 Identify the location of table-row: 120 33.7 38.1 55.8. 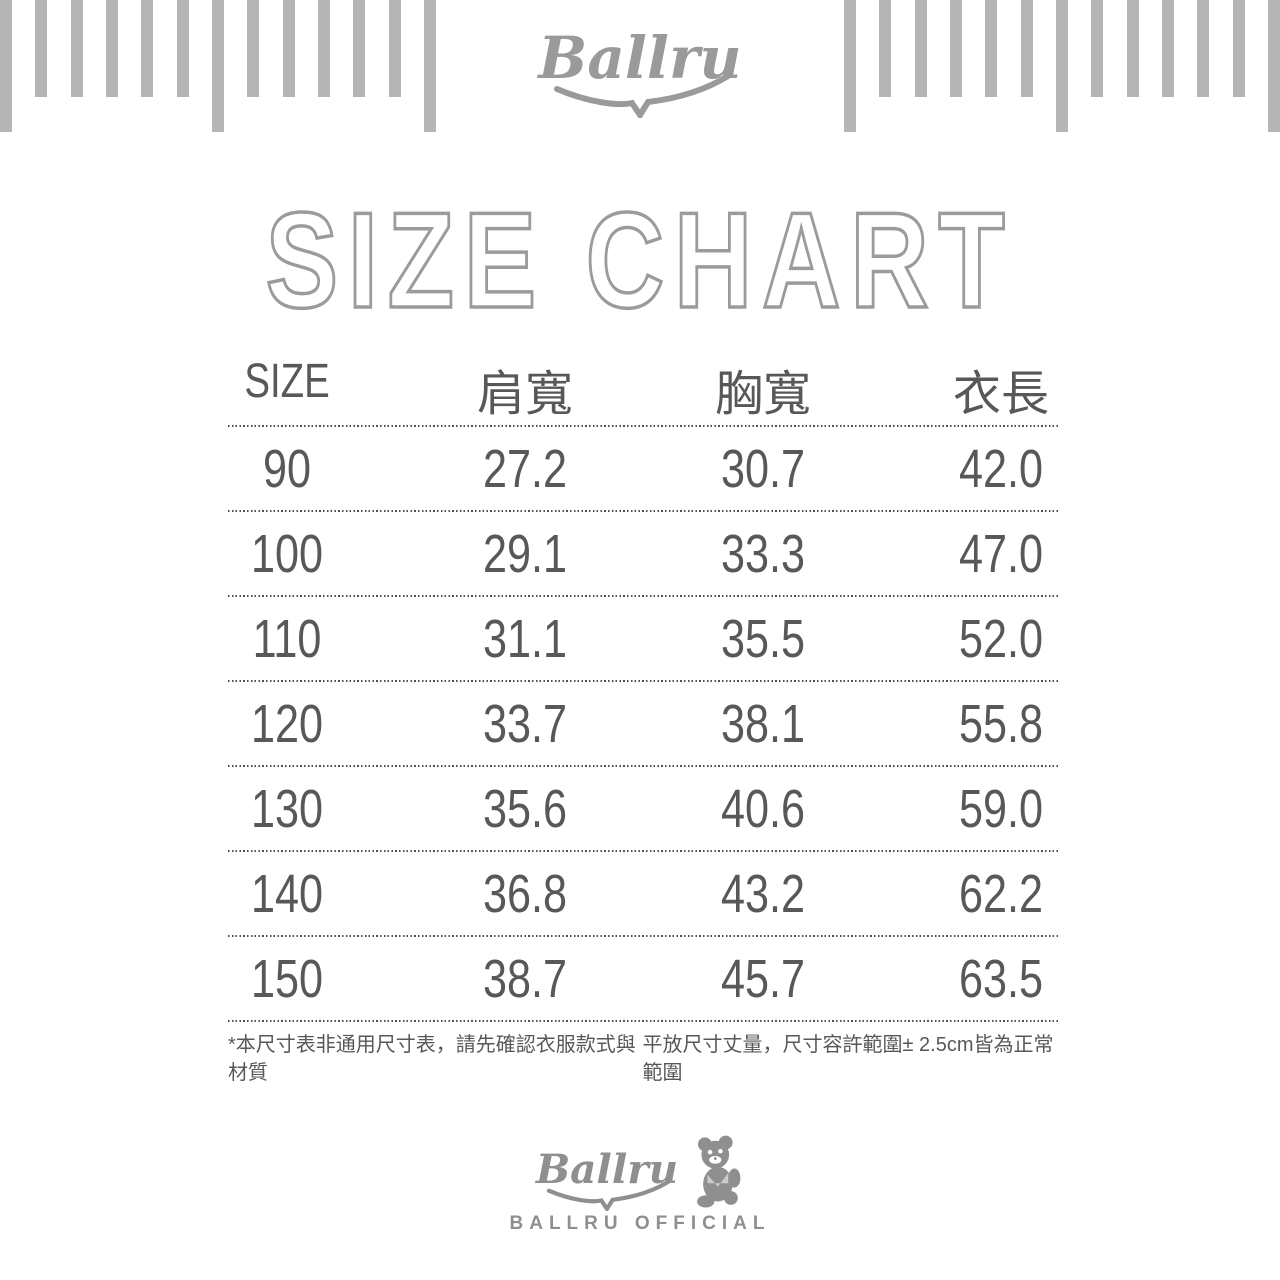
(644, 723).